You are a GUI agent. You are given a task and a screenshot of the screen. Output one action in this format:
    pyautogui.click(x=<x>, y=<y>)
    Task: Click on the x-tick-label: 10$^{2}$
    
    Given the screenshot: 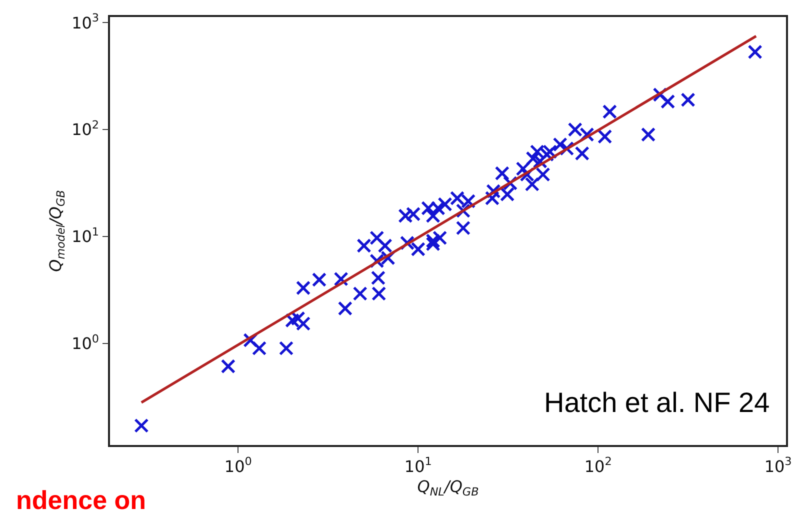 What is the action you would take?
    pyautogui.click(x=598, y=465)
    